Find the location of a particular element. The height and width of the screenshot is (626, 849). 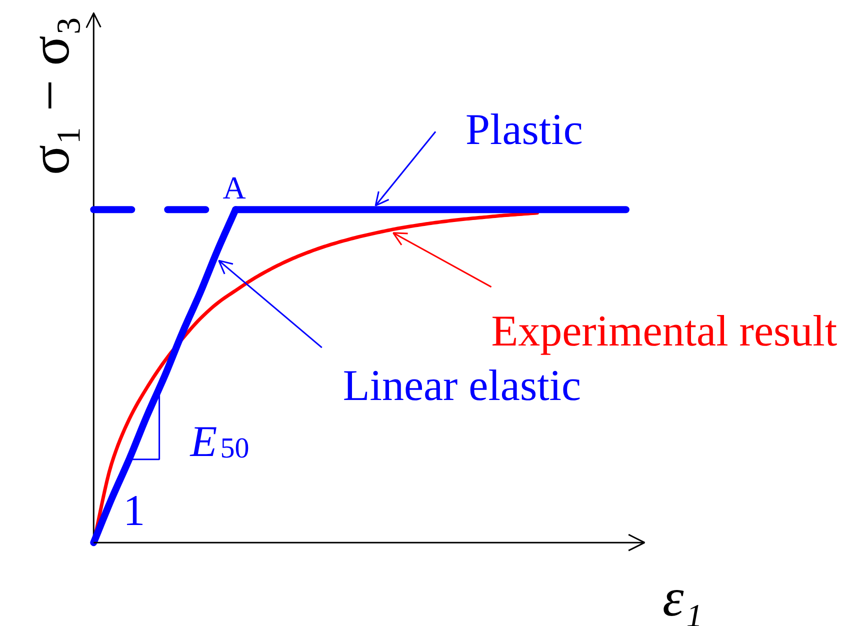

y-axis-title: σ₁ − σ₃ is located at coordinates (51, 95).